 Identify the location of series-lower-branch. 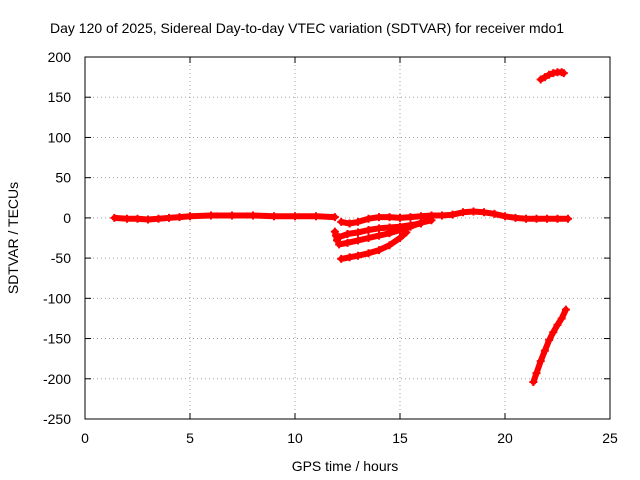
(374, 245).